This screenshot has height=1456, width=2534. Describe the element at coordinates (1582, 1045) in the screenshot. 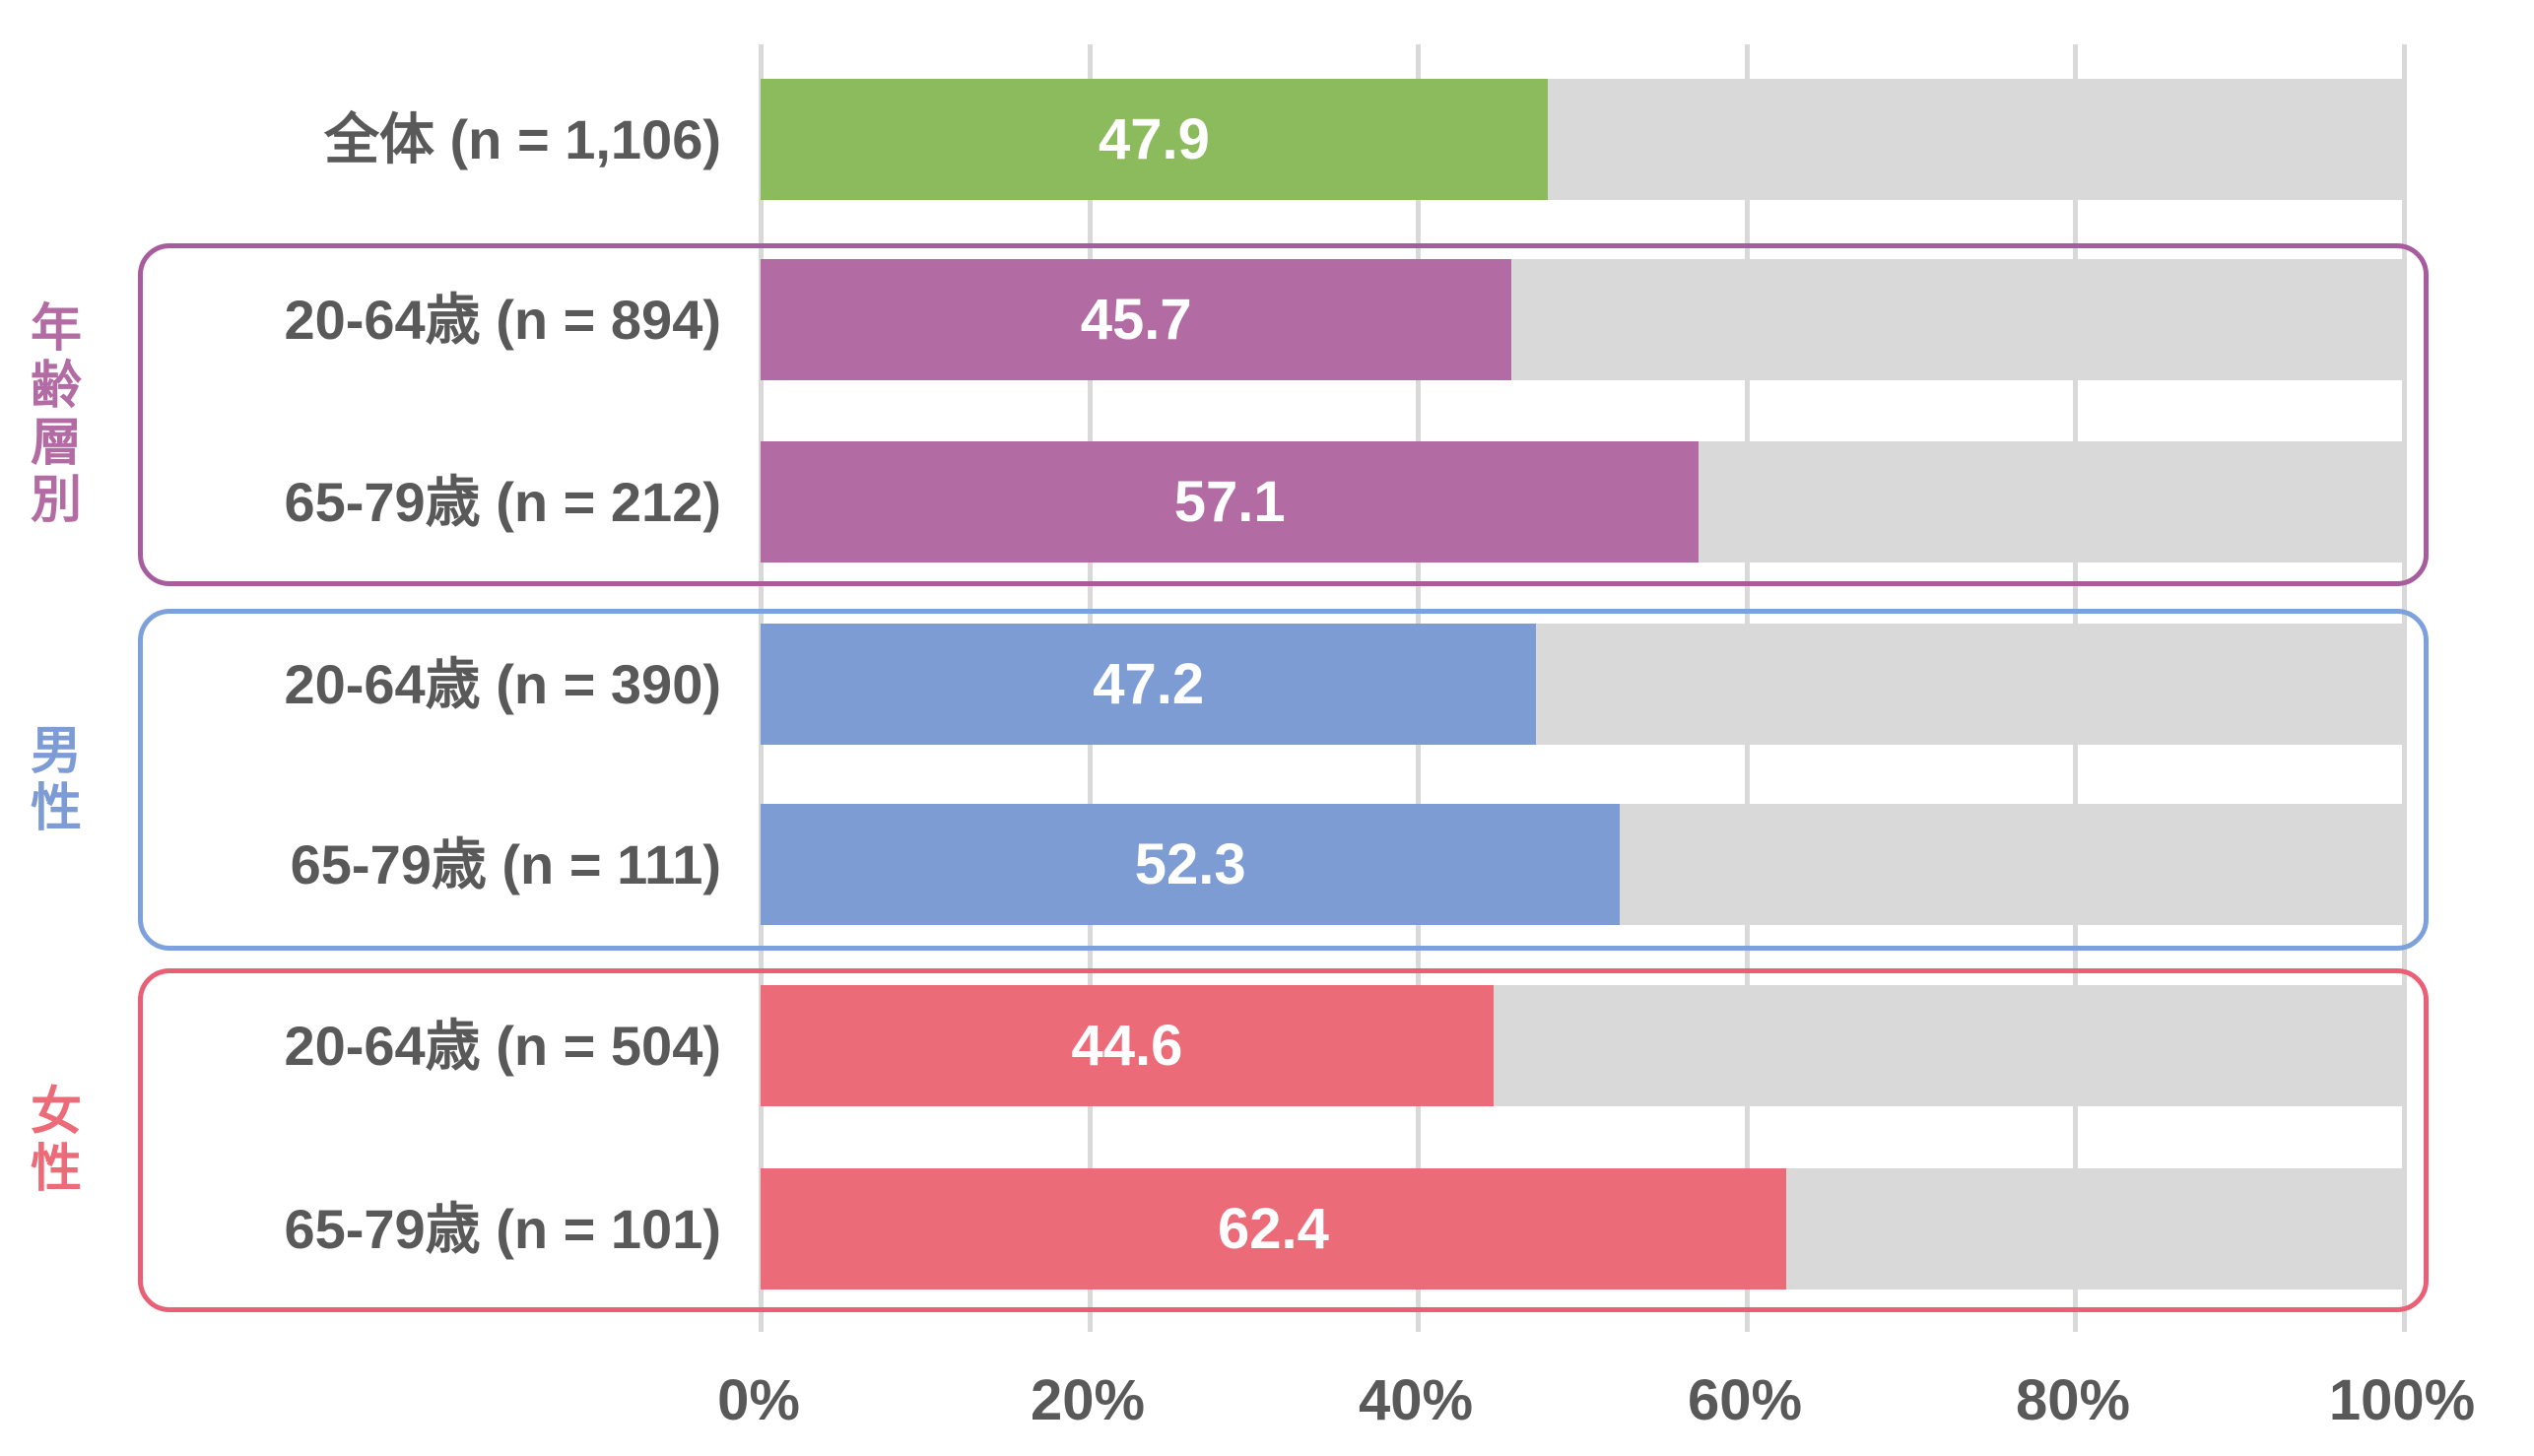

I see `bar-track: 44.6` at that location.